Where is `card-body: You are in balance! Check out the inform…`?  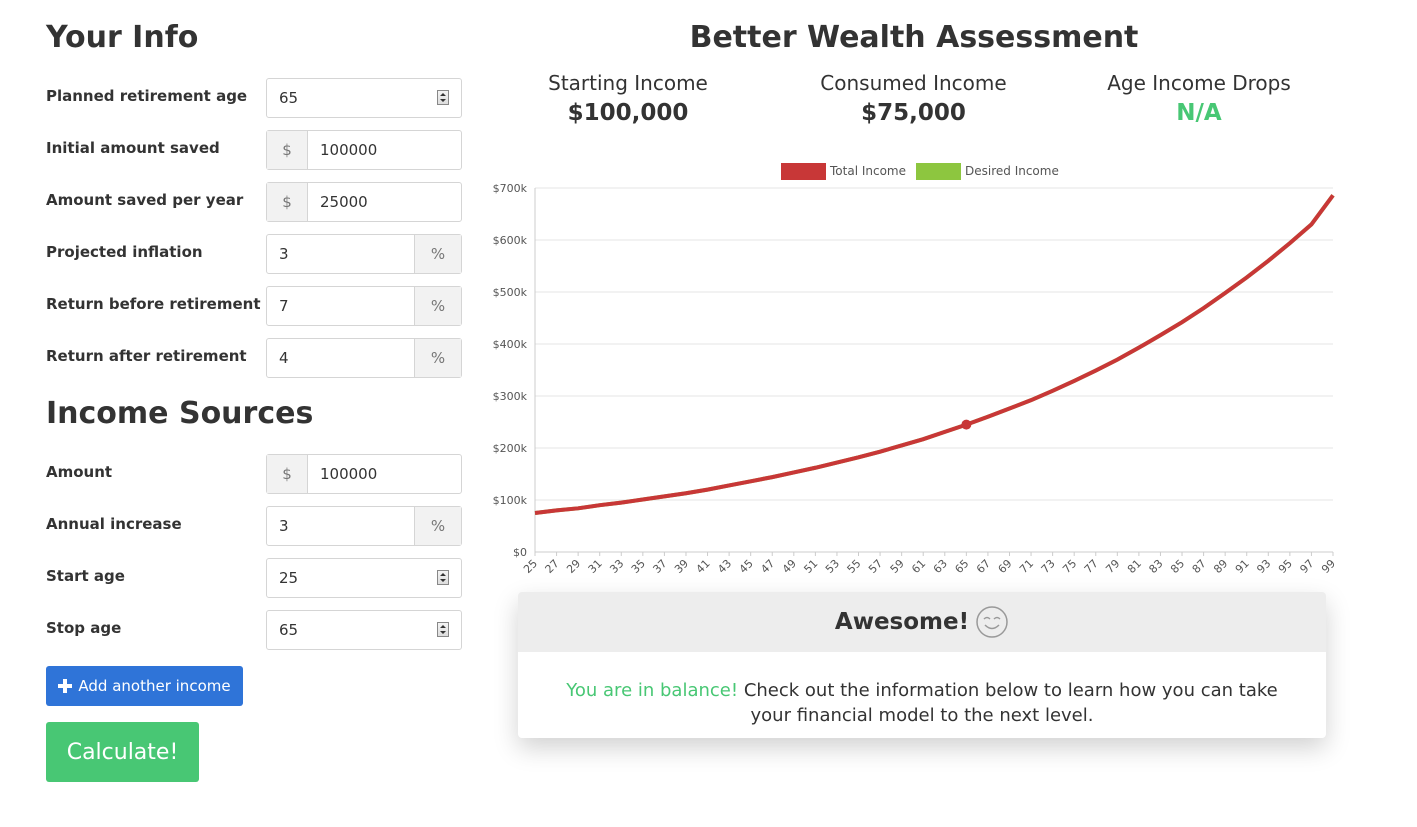
card-body: You are in balance! Check out the inform… is located at coordinates (922, 690).